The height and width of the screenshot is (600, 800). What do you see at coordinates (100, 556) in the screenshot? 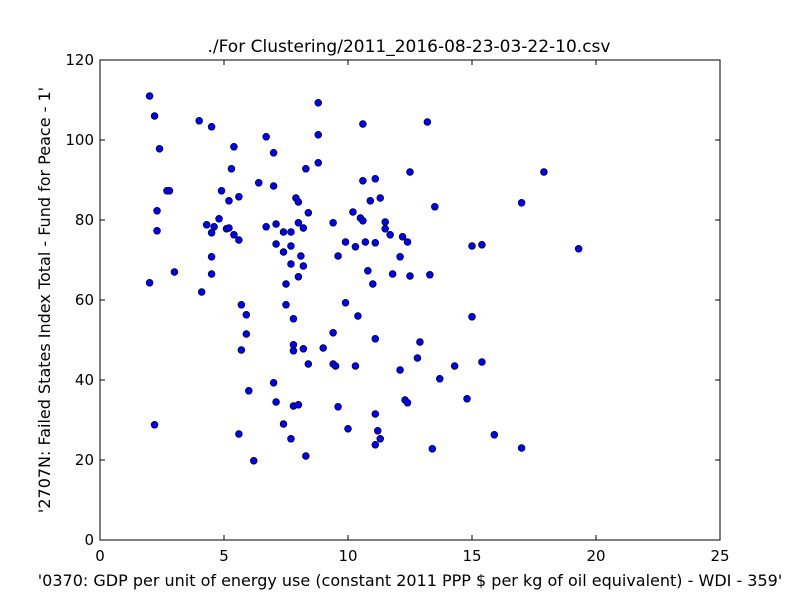
I see `x-tick-label: 0` at bounding box center [100, 556].